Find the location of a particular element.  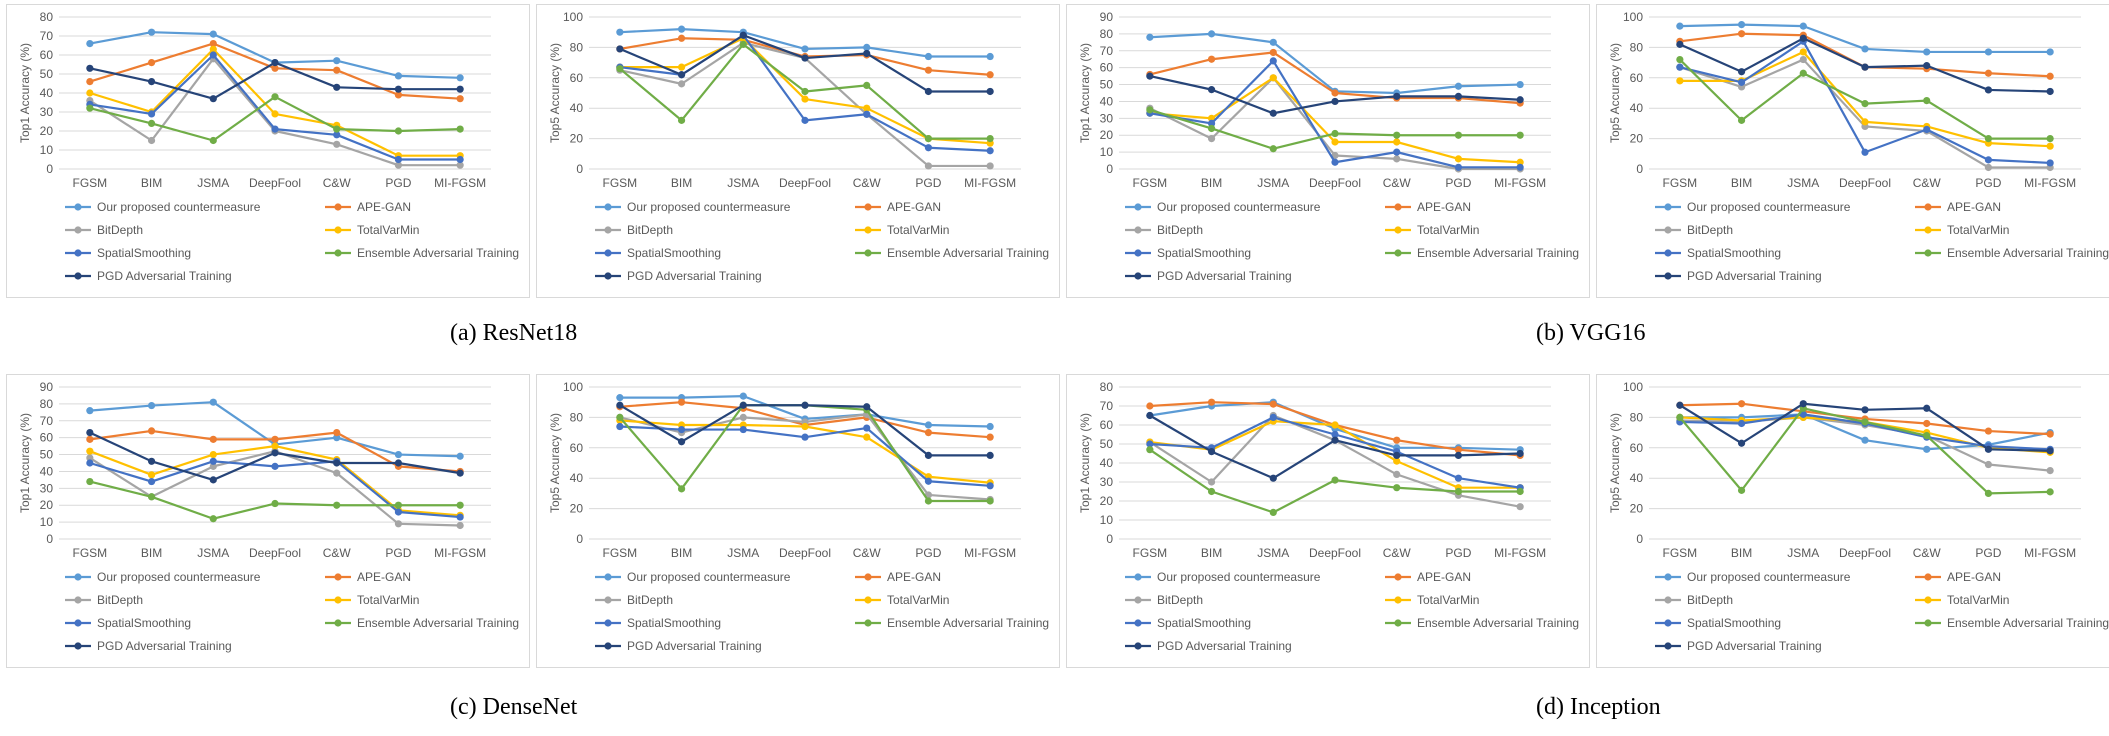

y-tick-label: 30 is located at coordinates (1107, 118).